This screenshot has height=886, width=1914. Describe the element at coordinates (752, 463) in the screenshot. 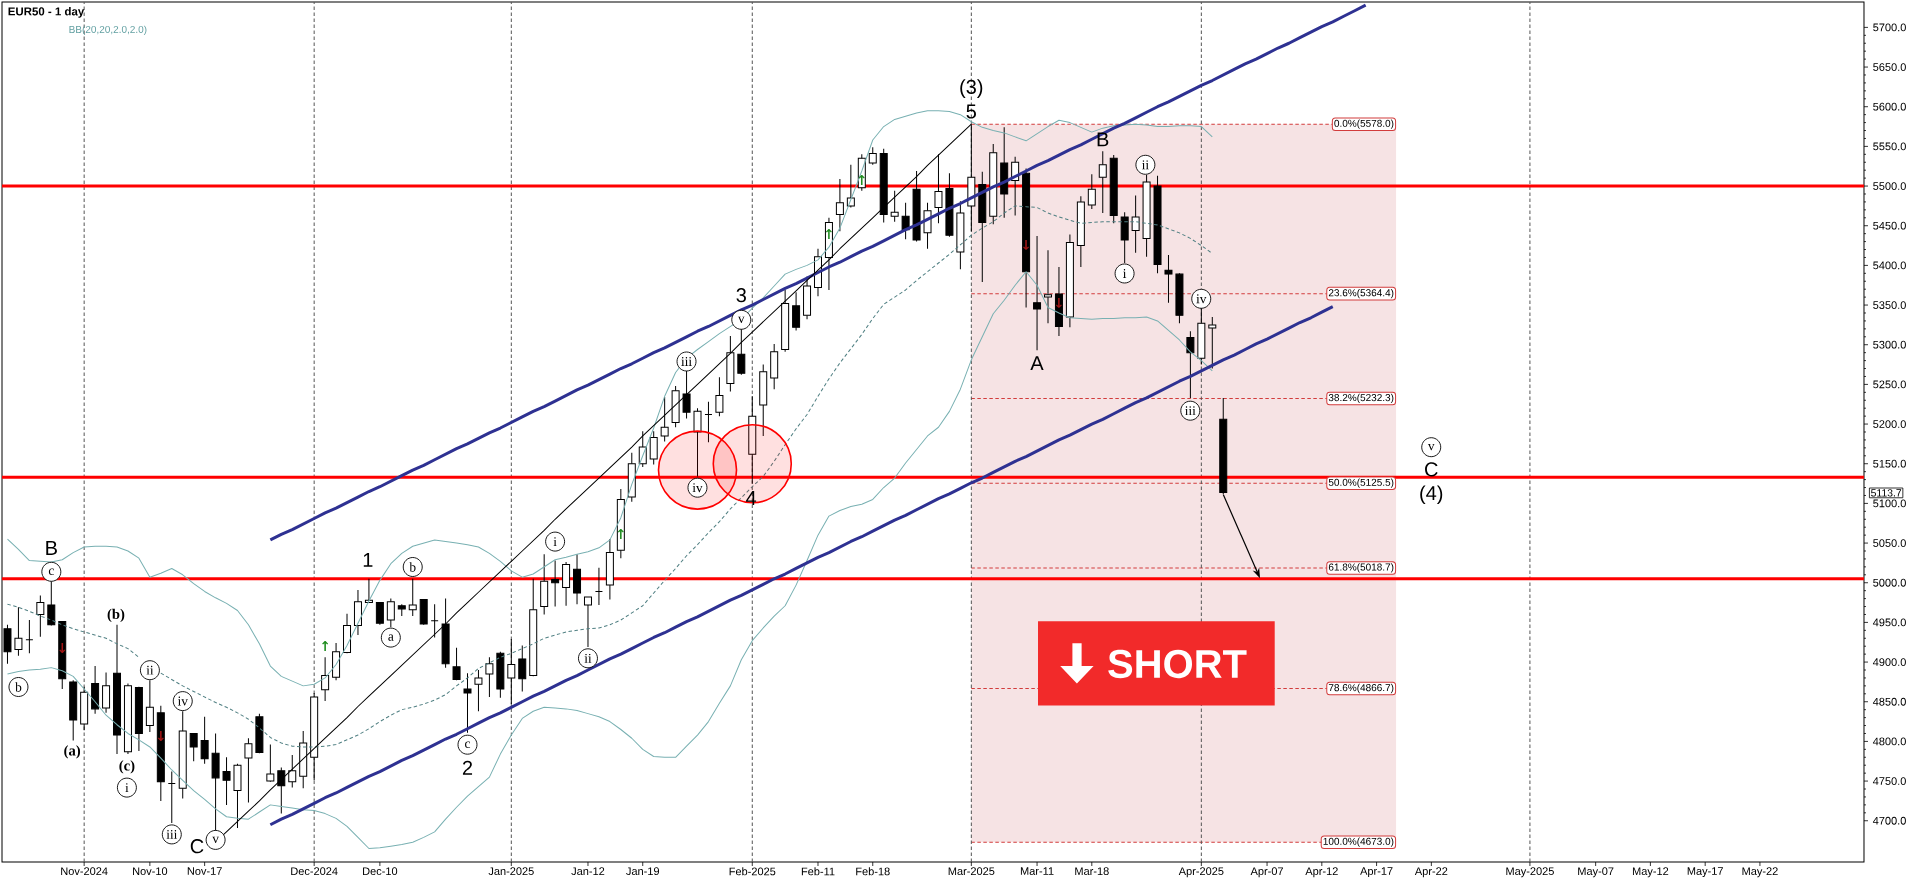

I see `point` at that location.